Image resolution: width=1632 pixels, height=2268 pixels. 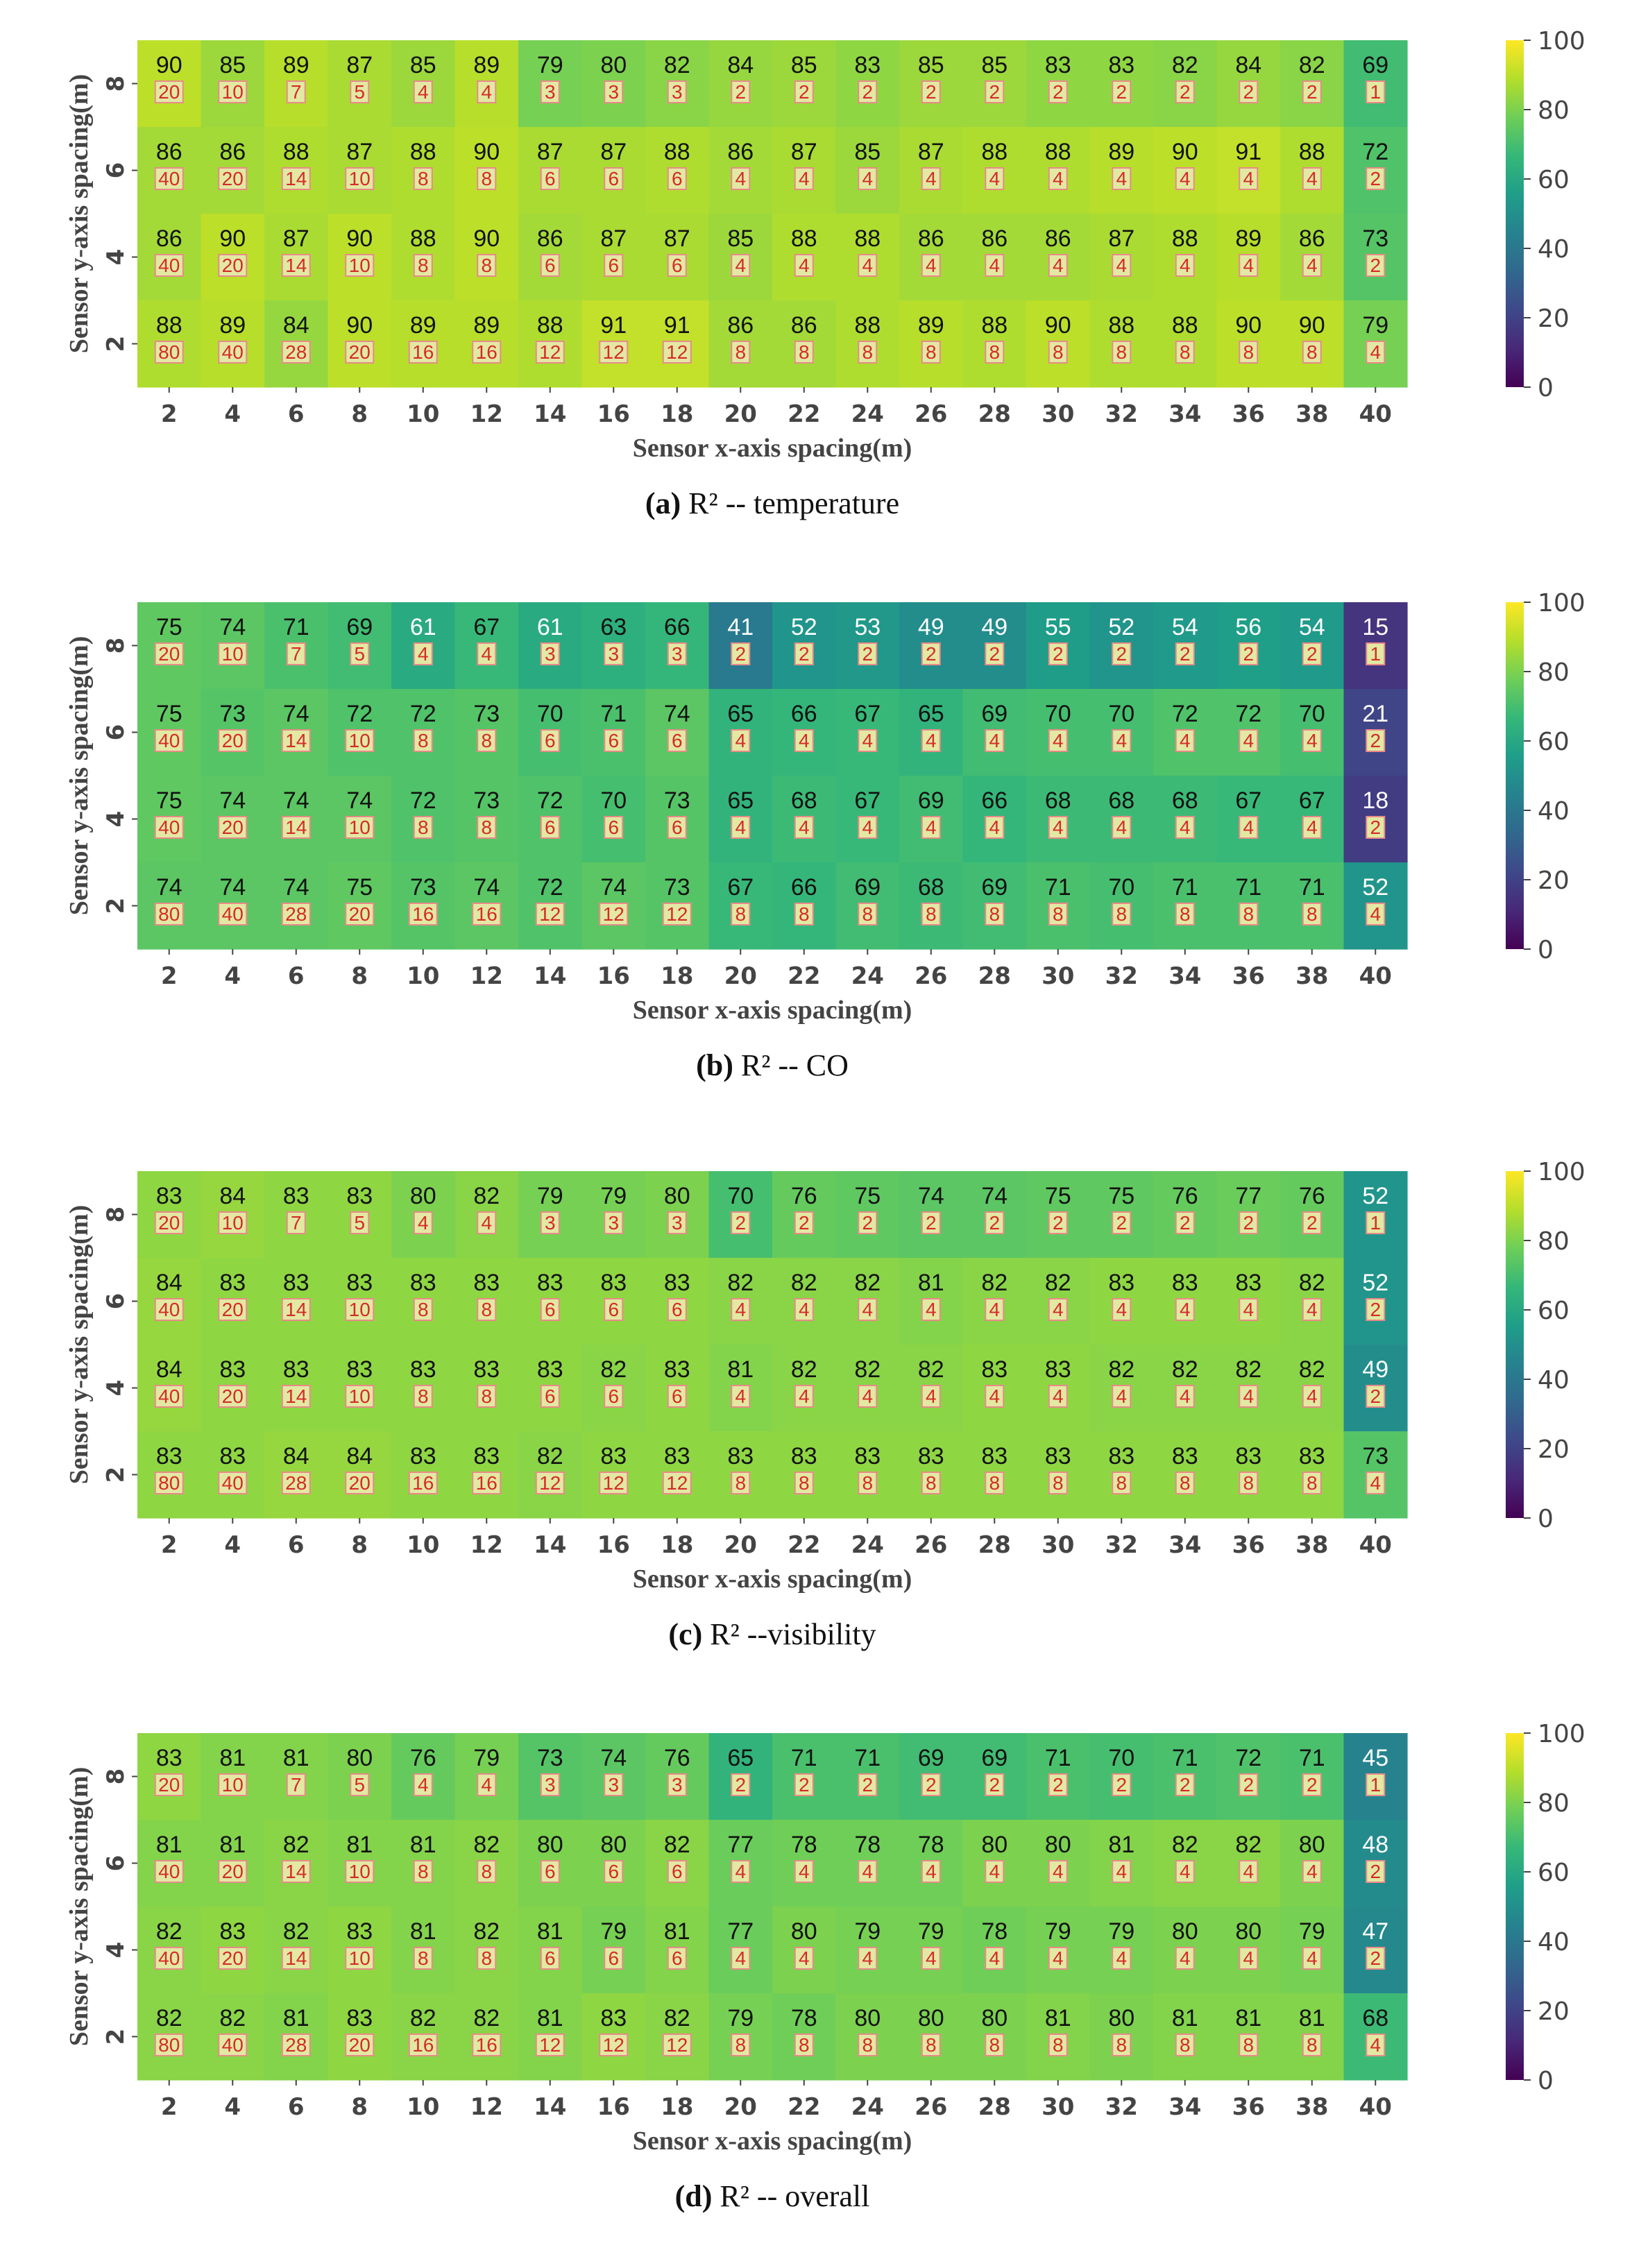 I want to click on x-tick-label: 26, so click(x=931, y=2107).